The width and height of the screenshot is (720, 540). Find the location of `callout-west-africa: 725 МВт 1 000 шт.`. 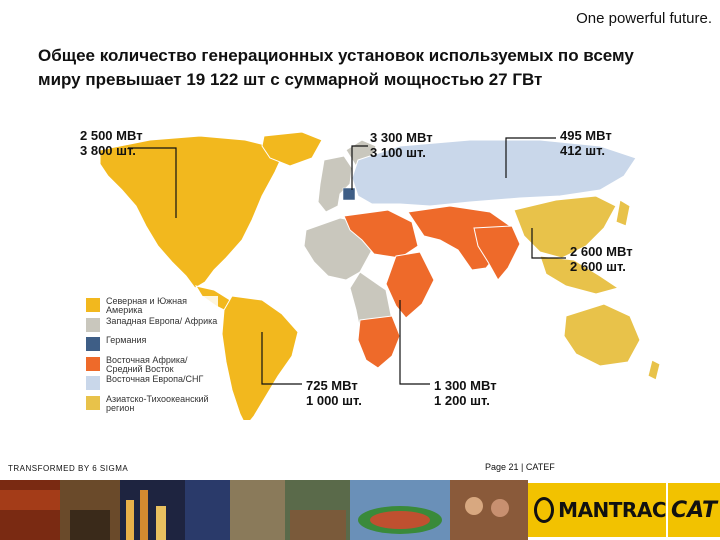

callout-west-africa: 725 МВт 1 000 шт. is located at coordinates (334, 393).